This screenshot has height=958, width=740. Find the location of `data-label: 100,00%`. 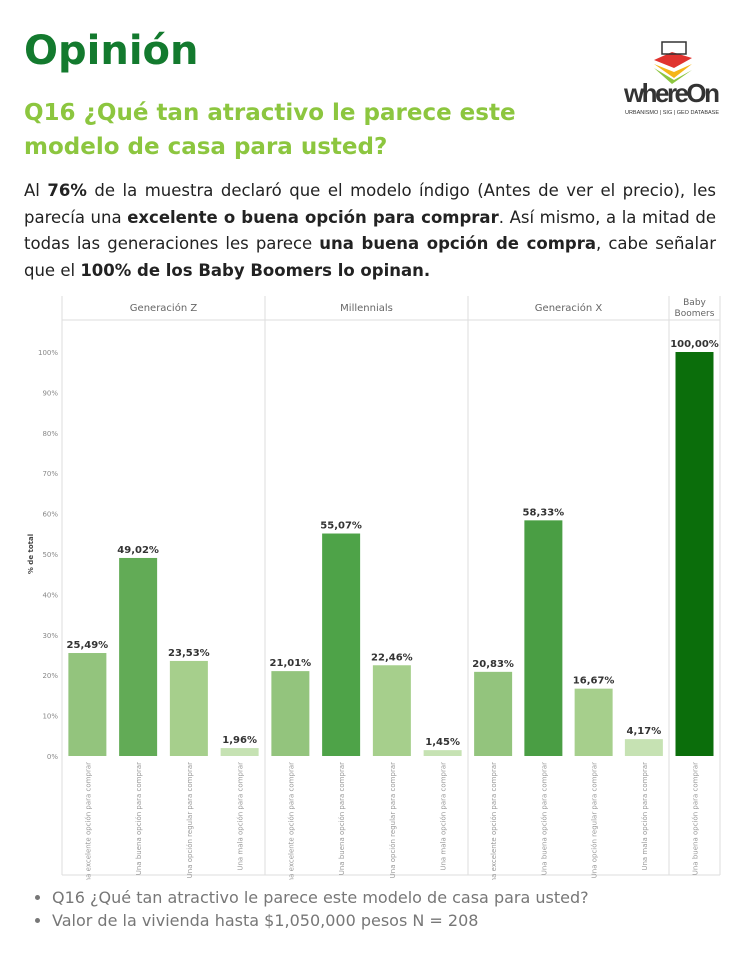

data-label: 100,00% is located at coordinates (694, 344).